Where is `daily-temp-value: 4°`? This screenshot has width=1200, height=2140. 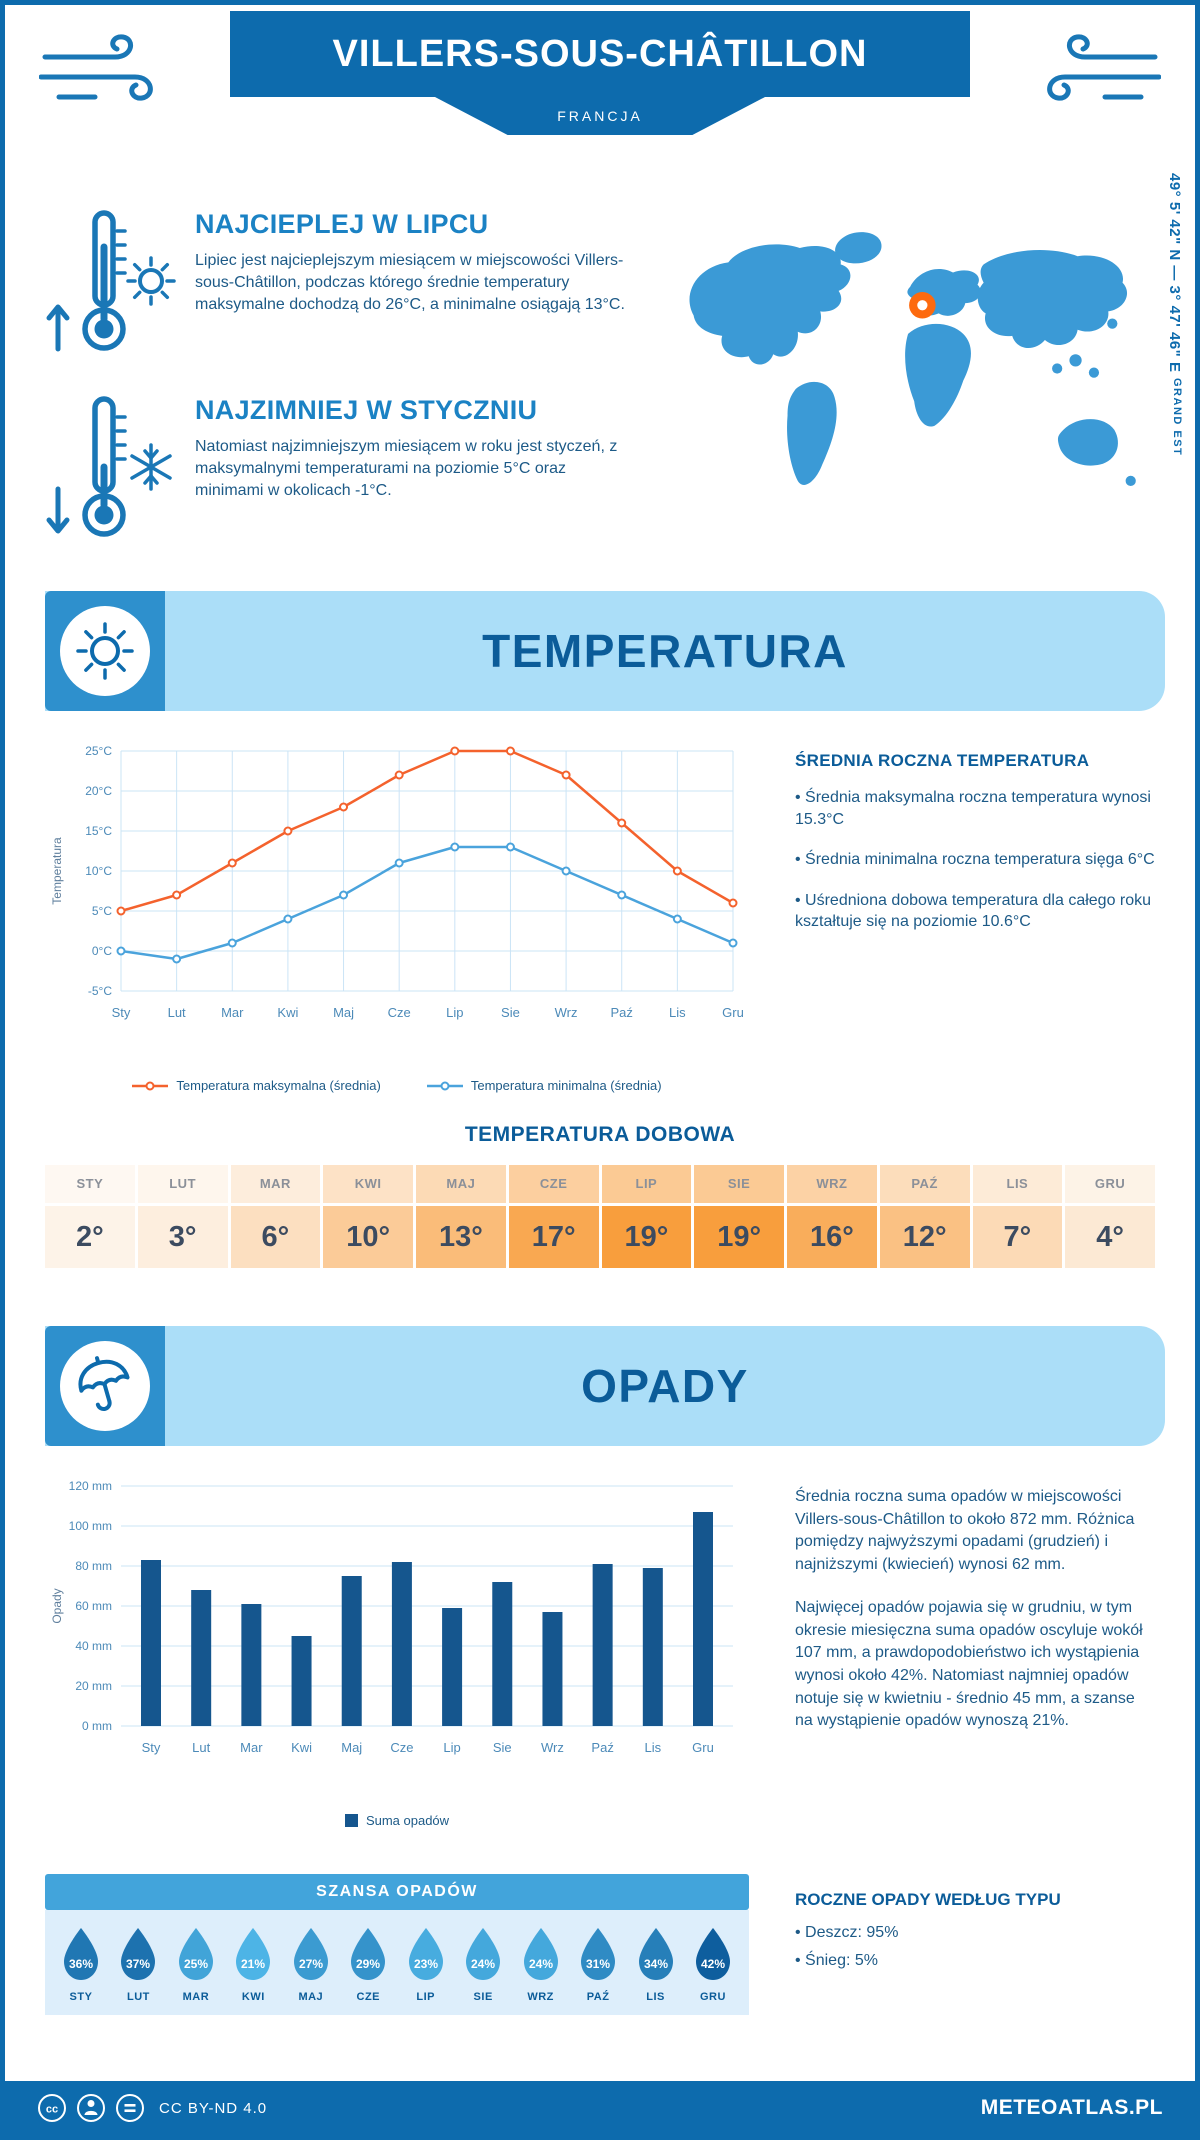
daily-temp-value: 4° is located at coordinates (1110, 1237).